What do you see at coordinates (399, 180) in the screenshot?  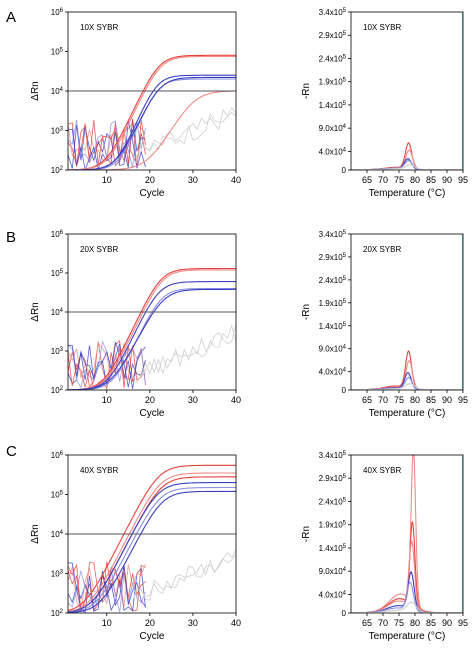 I see `x-tick-label: 75` at bounding box center [399, 180].